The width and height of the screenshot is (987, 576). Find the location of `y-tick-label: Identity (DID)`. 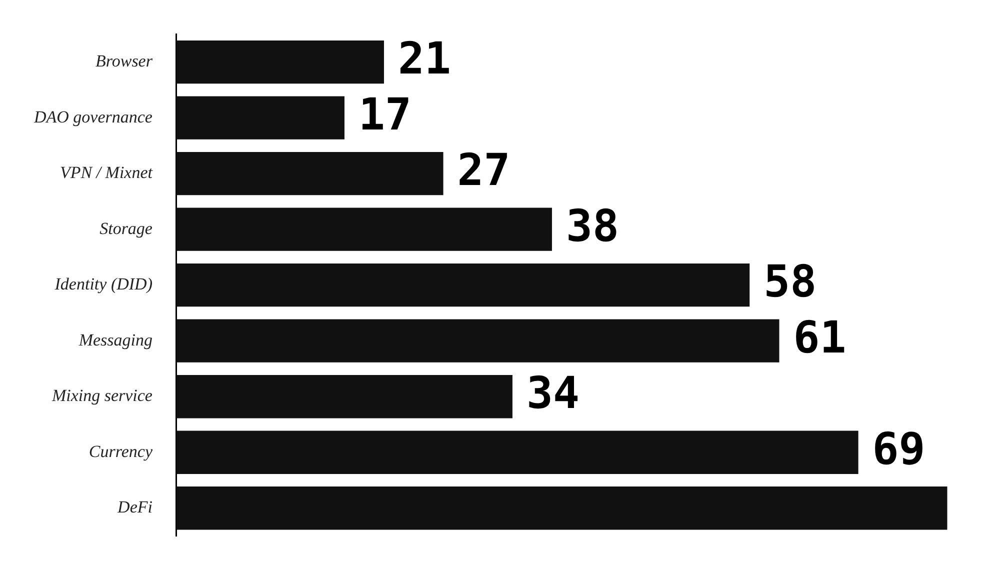

y-tick-label: Identity (DID) is located at coordinates (103, 284).